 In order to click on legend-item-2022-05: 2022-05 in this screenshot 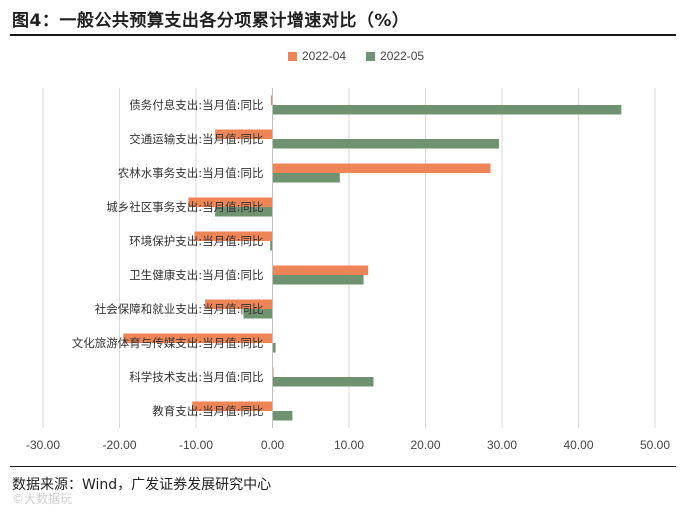, I will do `click(395, 56)`.